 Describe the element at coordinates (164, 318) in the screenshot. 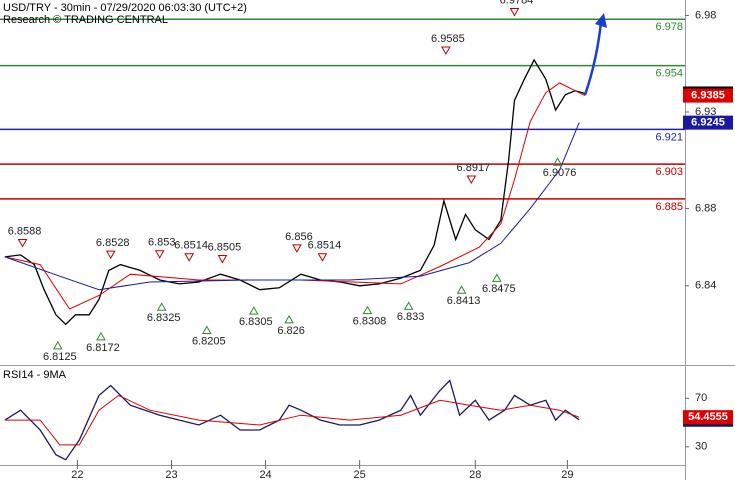

I see `low-label: 6.8325` at that location.